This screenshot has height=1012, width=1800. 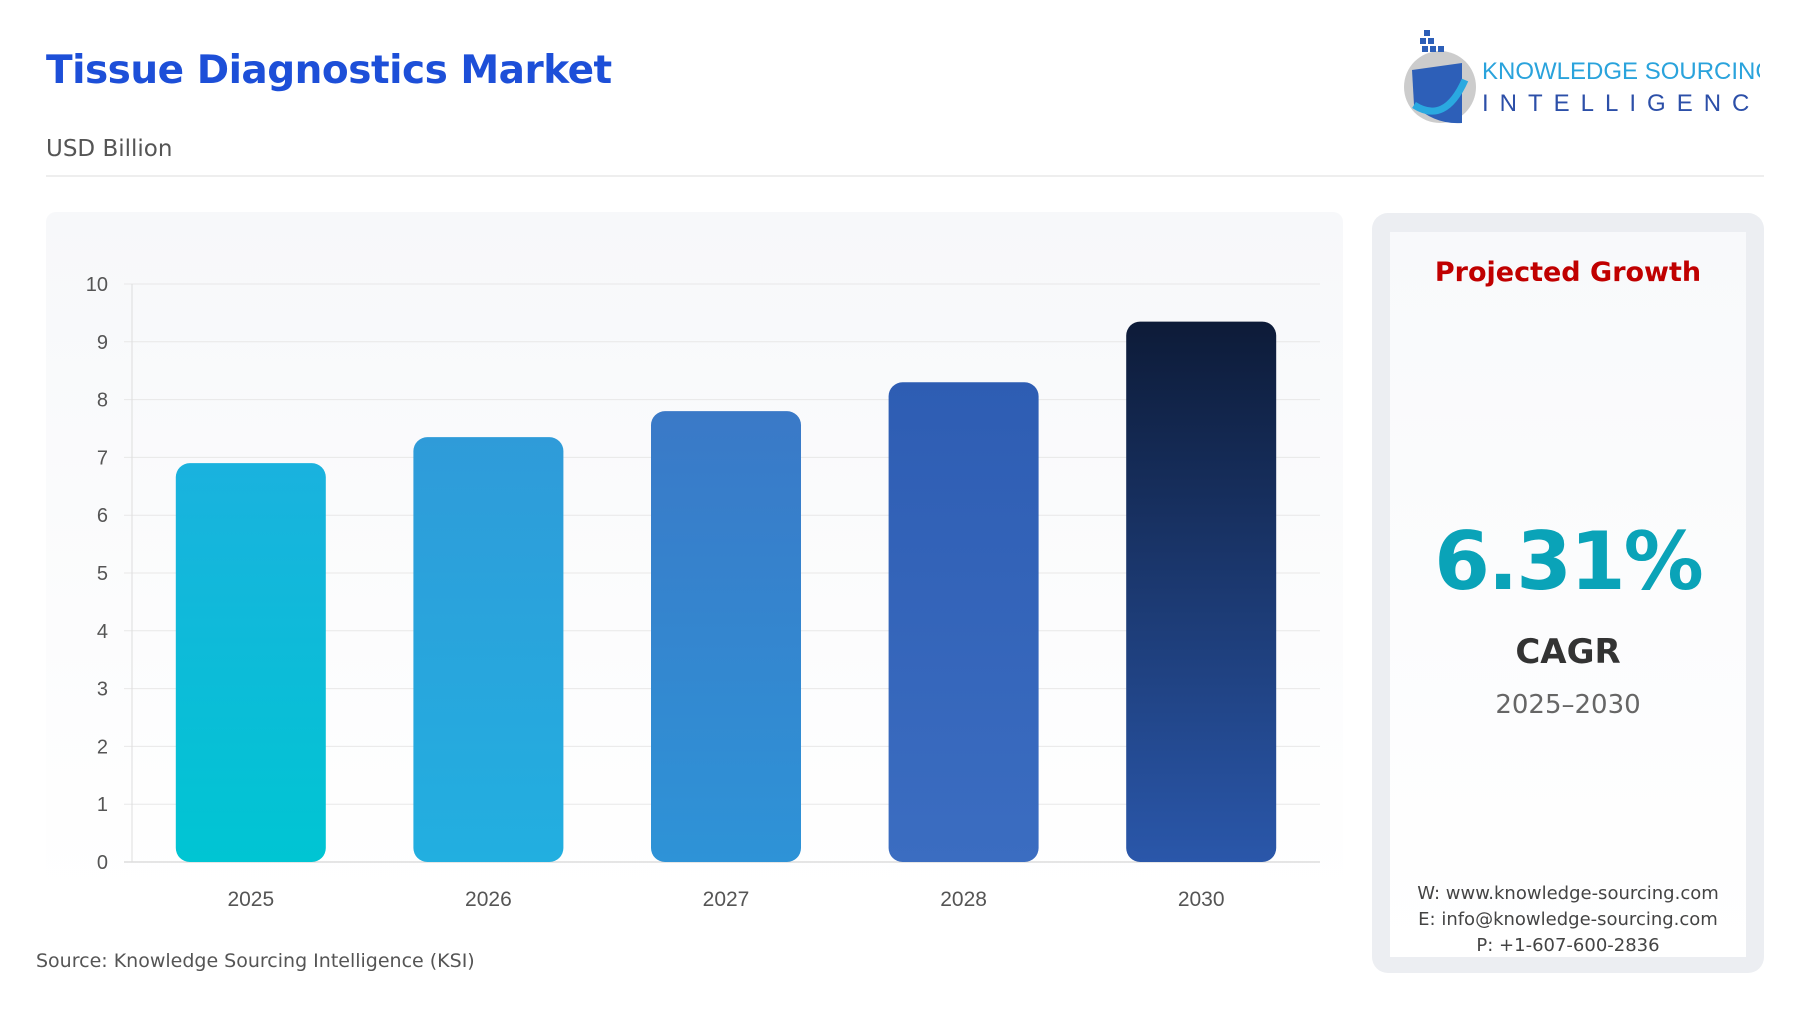 I want to click on ksi-logo: KNOWLEDGE SOURCING INTELLIGENCE, so click(x=1588, y=77).